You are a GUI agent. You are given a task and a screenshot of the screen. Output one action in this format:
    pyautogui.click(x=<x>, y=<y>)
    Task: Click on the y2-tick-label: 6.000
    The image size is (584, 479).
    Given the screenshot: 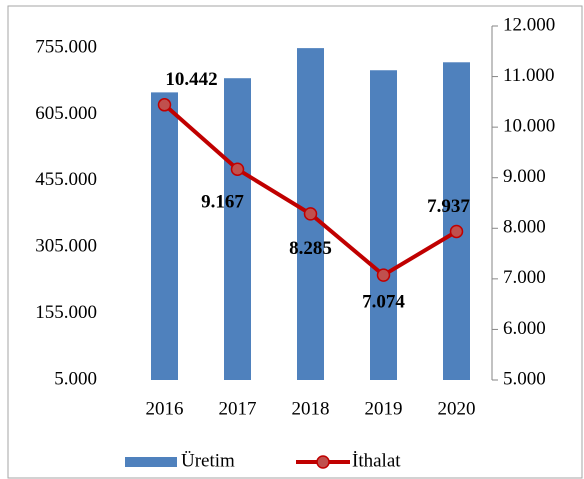 What is the action you would take?
    pyautogui.click(x=524, y=328)
    